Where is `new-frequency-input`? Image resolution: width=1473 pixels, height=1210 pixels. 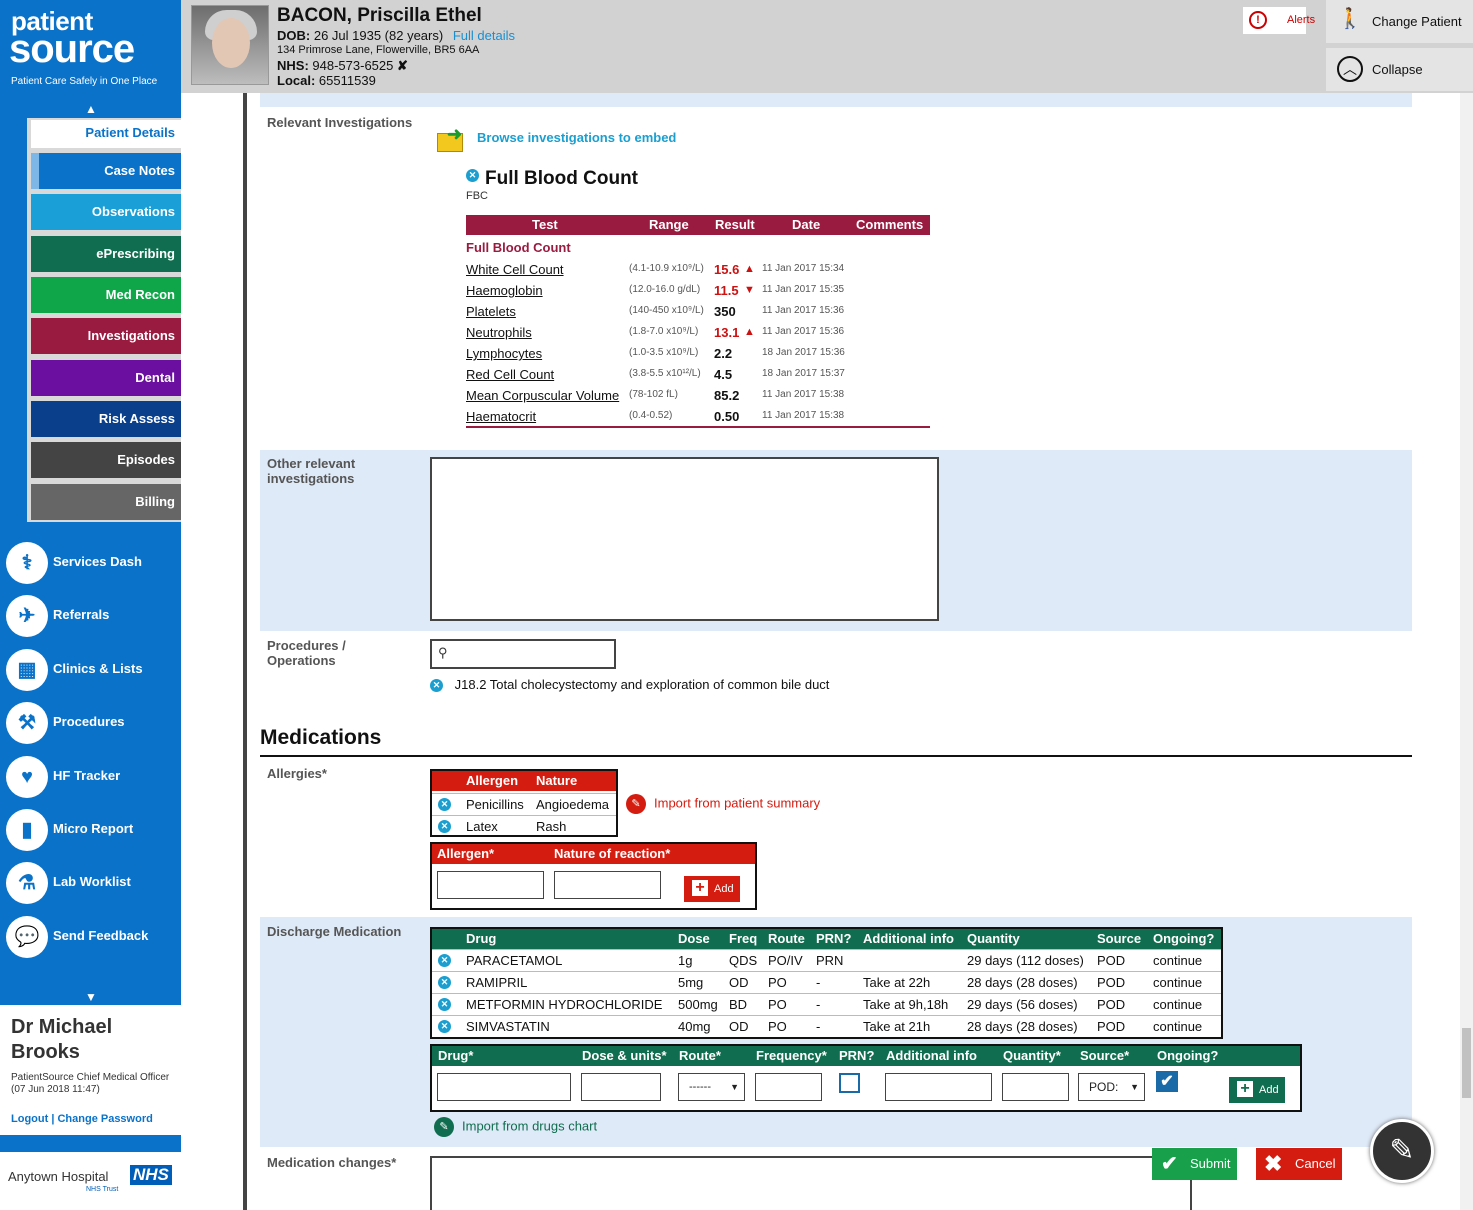 new-frequency-input is located at coordinates (788, 1087).